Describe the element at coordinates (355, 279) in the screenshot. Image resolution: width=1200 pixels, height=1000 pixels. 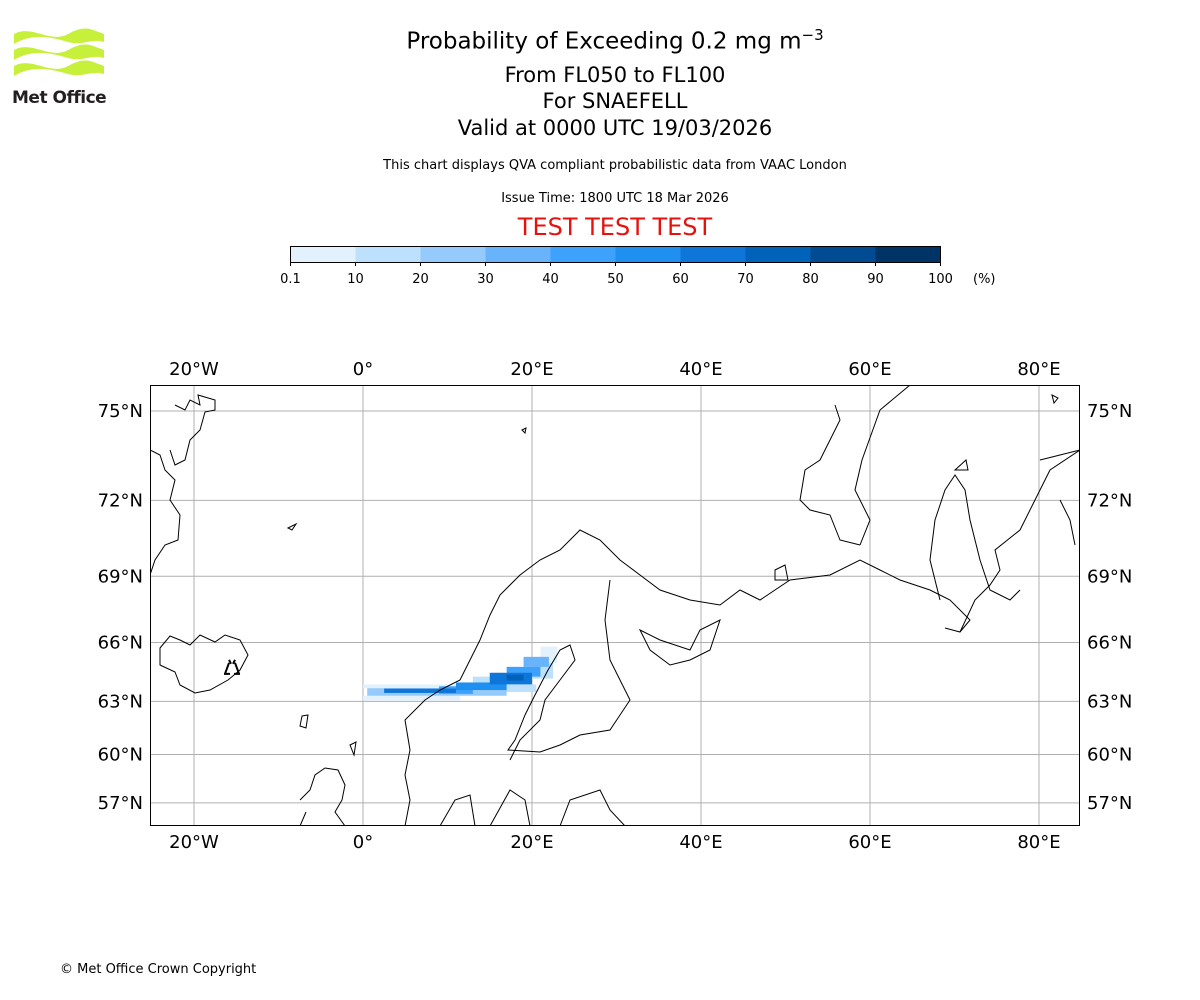
I see `colorbar-tick-label: 10` at that location.